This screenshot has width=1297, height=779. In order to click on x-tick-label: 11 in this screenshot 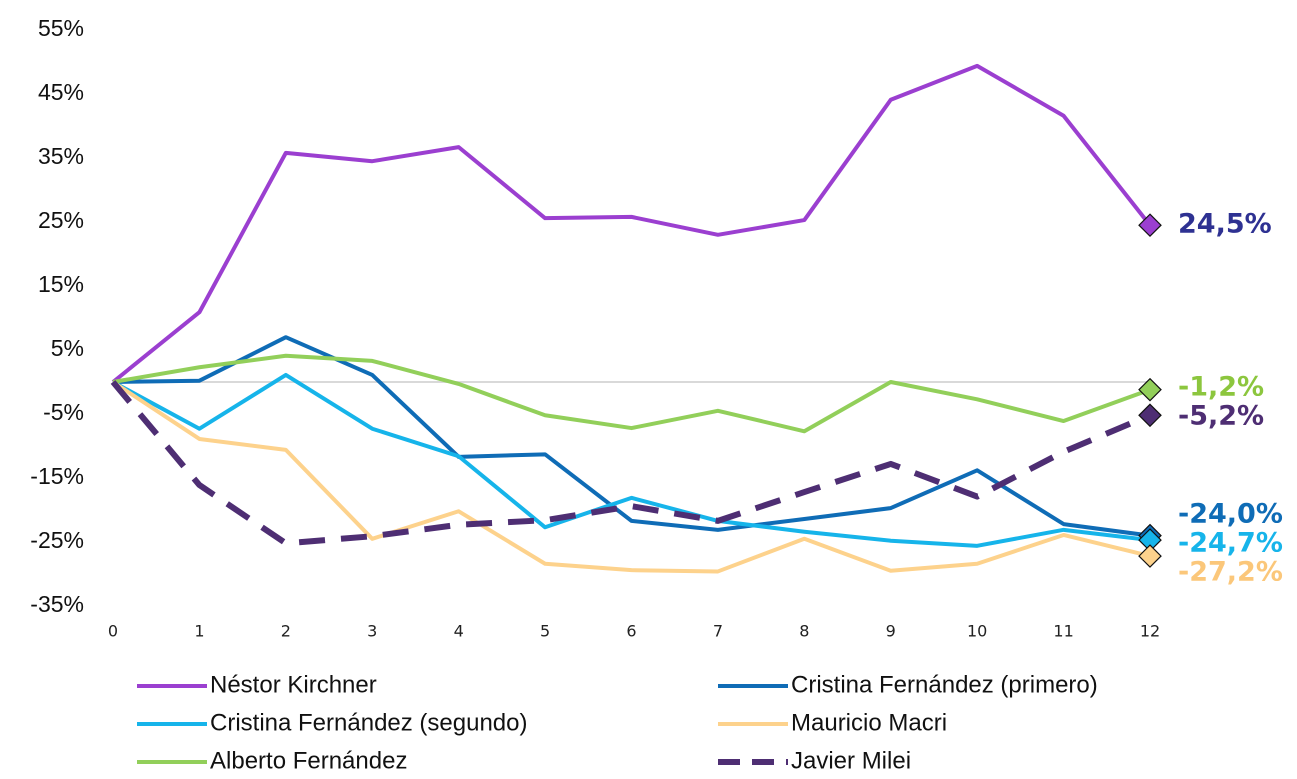, I will do `click(1063, 631)`.